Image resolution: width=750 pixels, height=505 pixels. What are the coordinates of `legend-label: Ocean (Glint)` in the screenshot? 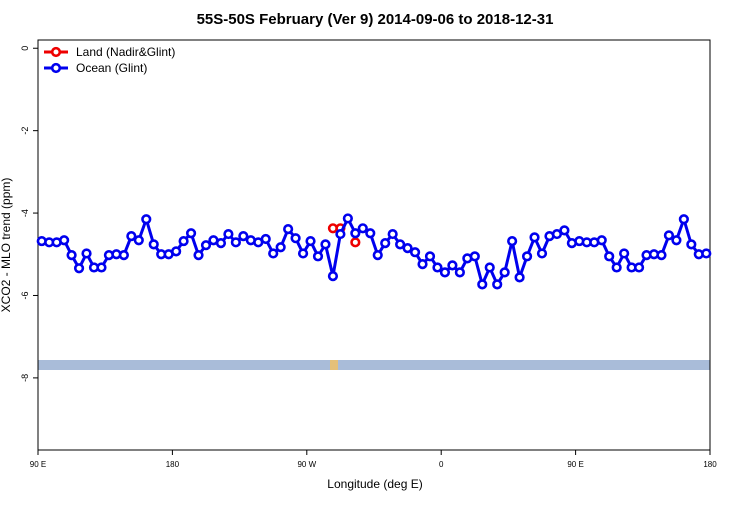 It's located at (111, 68).